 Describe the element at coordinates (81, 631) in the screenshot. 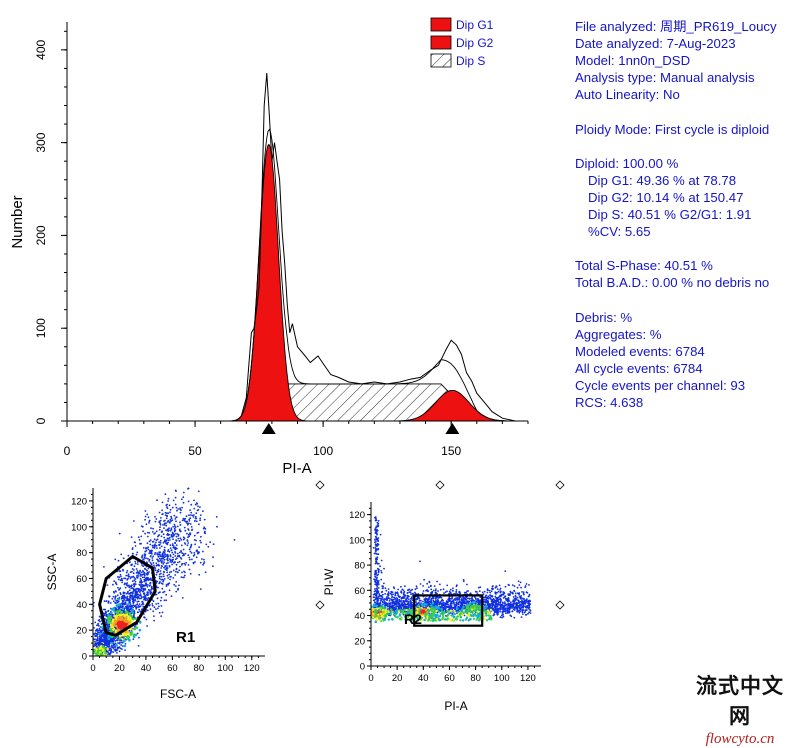

I see `scatter-fsc-ssc-y-tick-label: 20` at that location.